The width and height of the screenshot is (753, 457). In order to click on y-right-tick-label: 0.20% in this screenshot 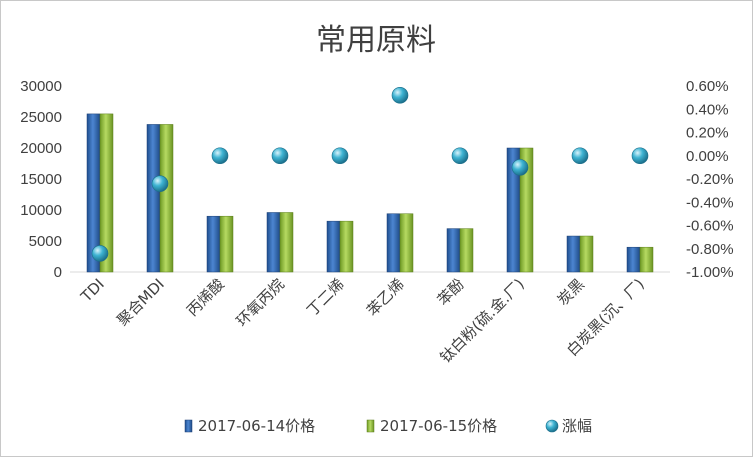, I will do `click(707, 133)`.